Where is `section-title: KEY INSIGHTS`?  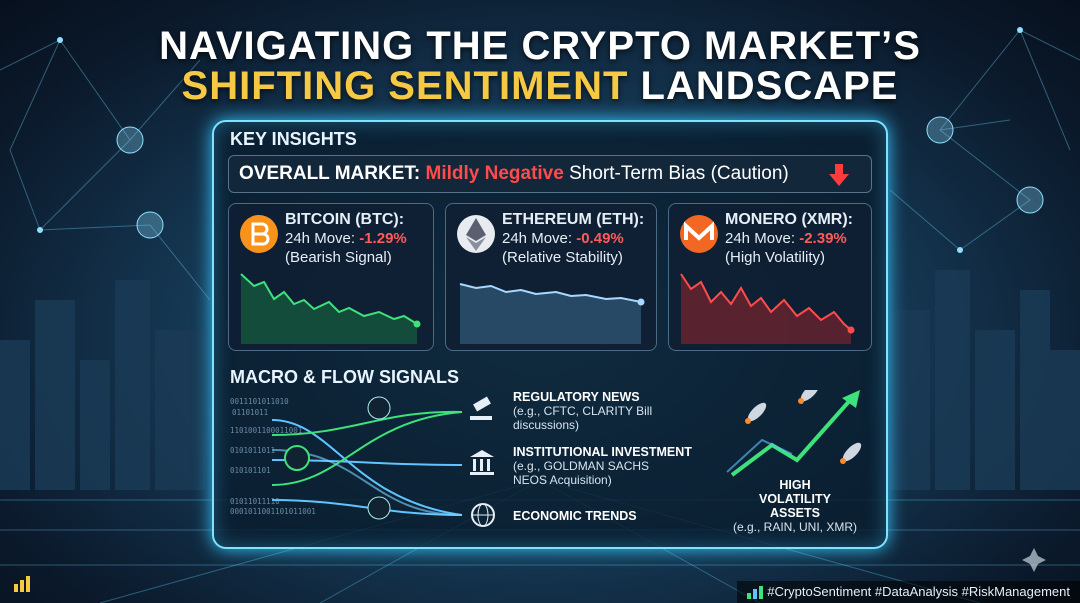
section-title: KEY INSIGHTS is located at coordinates (293, 139).